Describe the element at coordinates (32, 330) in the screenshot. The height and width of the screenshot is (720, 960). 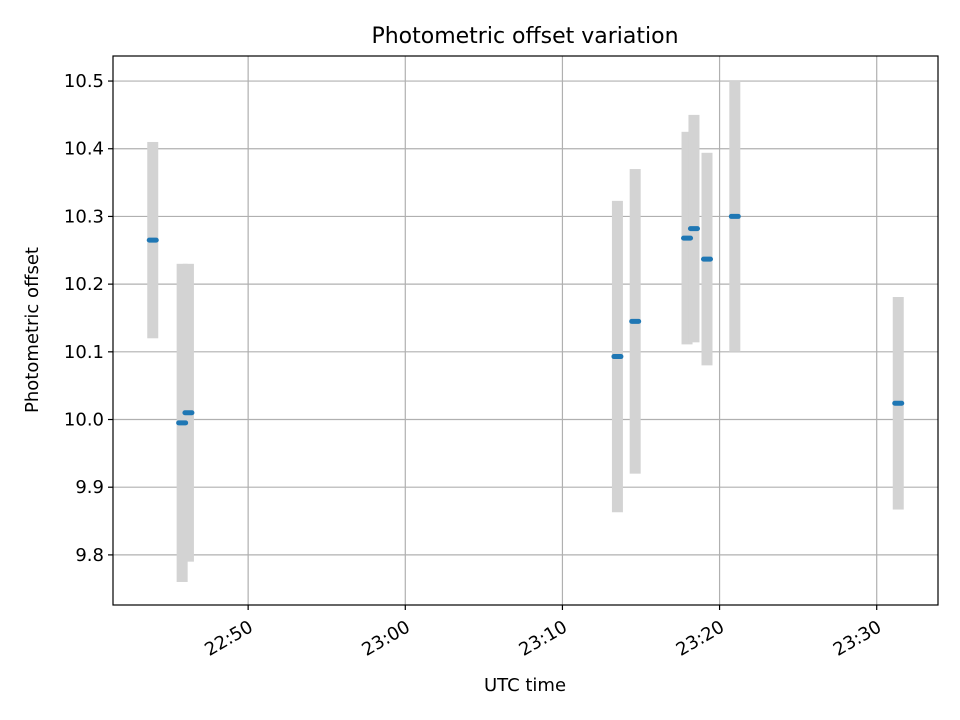
I see `y-axis-title: Photometric offset` at that location.